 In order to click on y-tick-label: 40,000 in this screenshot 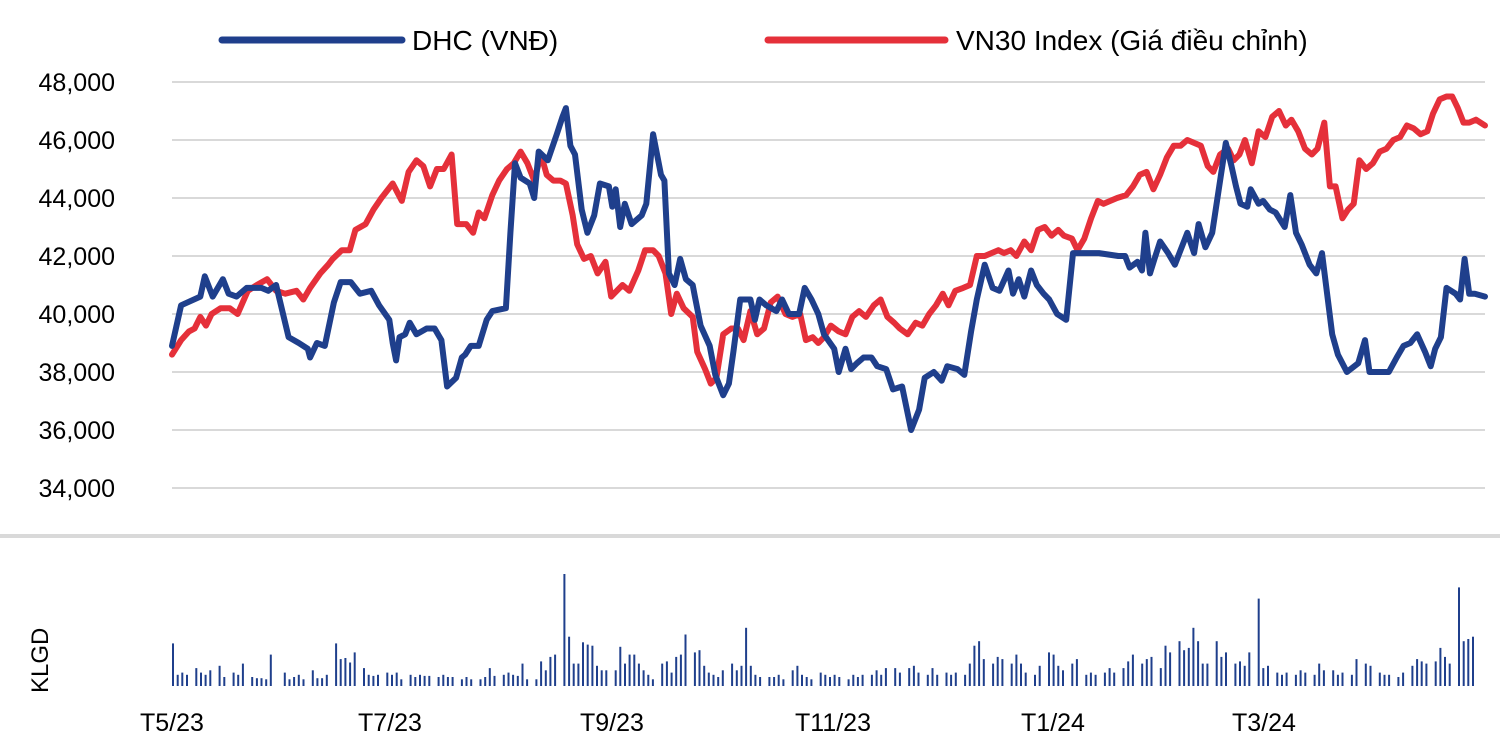, I will do `click(77, 315)`.